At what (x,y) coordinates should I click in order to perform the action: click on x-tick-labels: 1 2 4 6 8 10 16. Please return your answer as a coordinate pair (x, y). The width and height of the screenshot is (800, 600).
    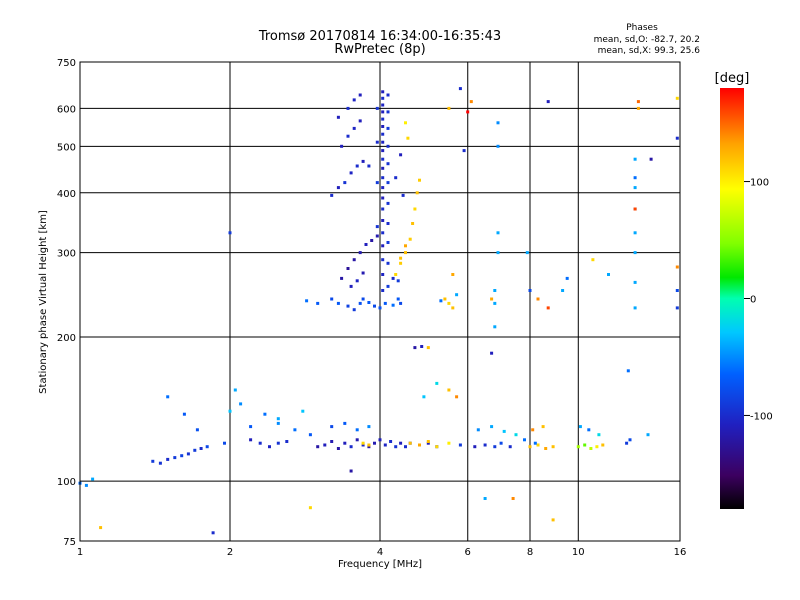
    Looking at the image, I should click on (382, 552).